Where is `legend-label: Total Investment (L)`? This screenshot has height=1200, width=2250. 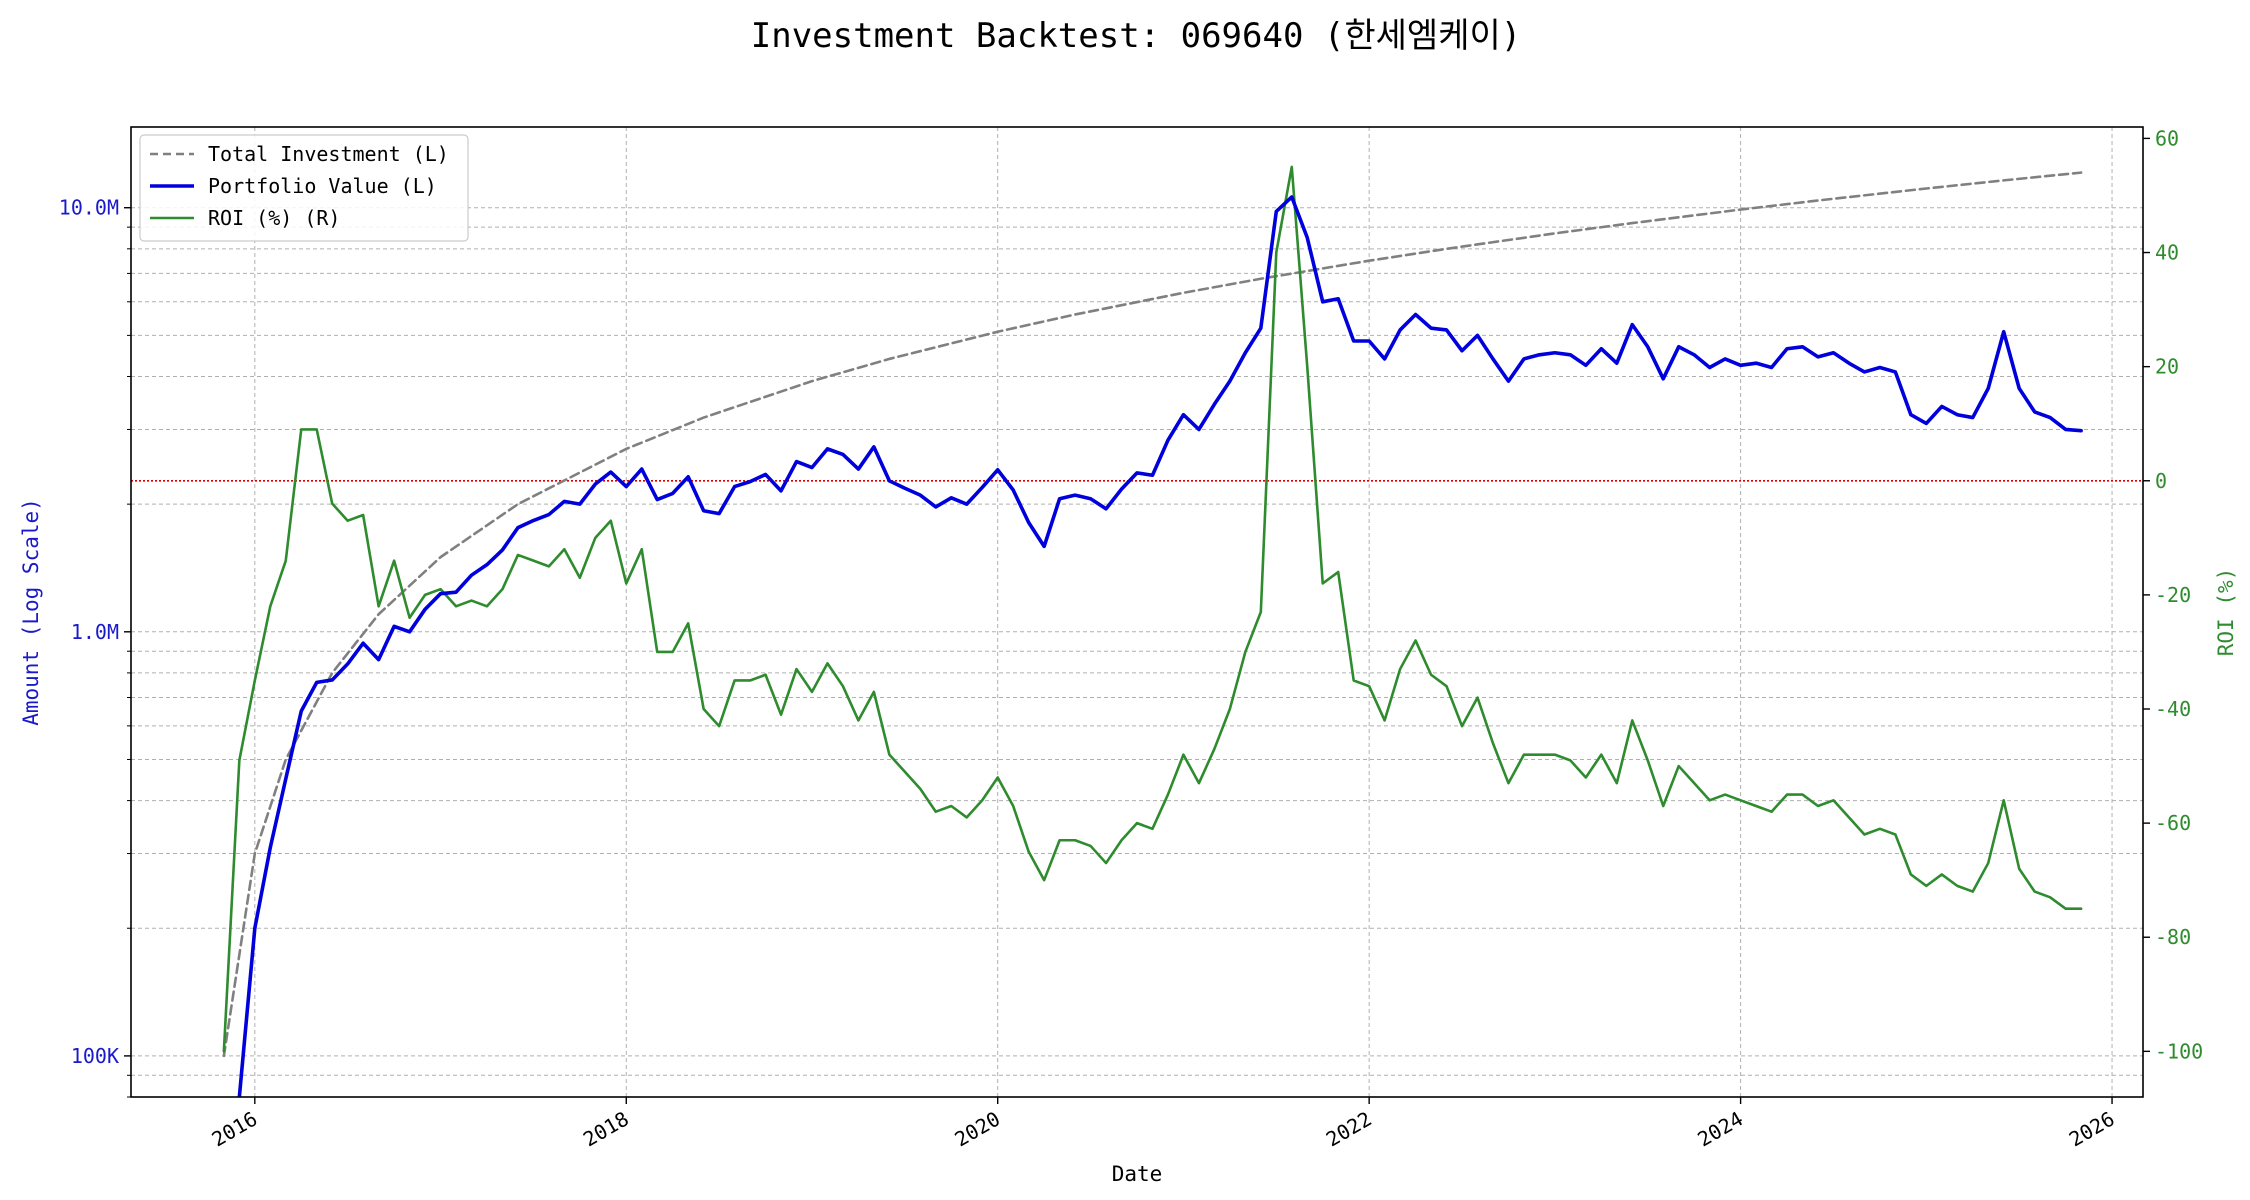 legend-label: Total Investment (L) is located at coordinates (328, 154).